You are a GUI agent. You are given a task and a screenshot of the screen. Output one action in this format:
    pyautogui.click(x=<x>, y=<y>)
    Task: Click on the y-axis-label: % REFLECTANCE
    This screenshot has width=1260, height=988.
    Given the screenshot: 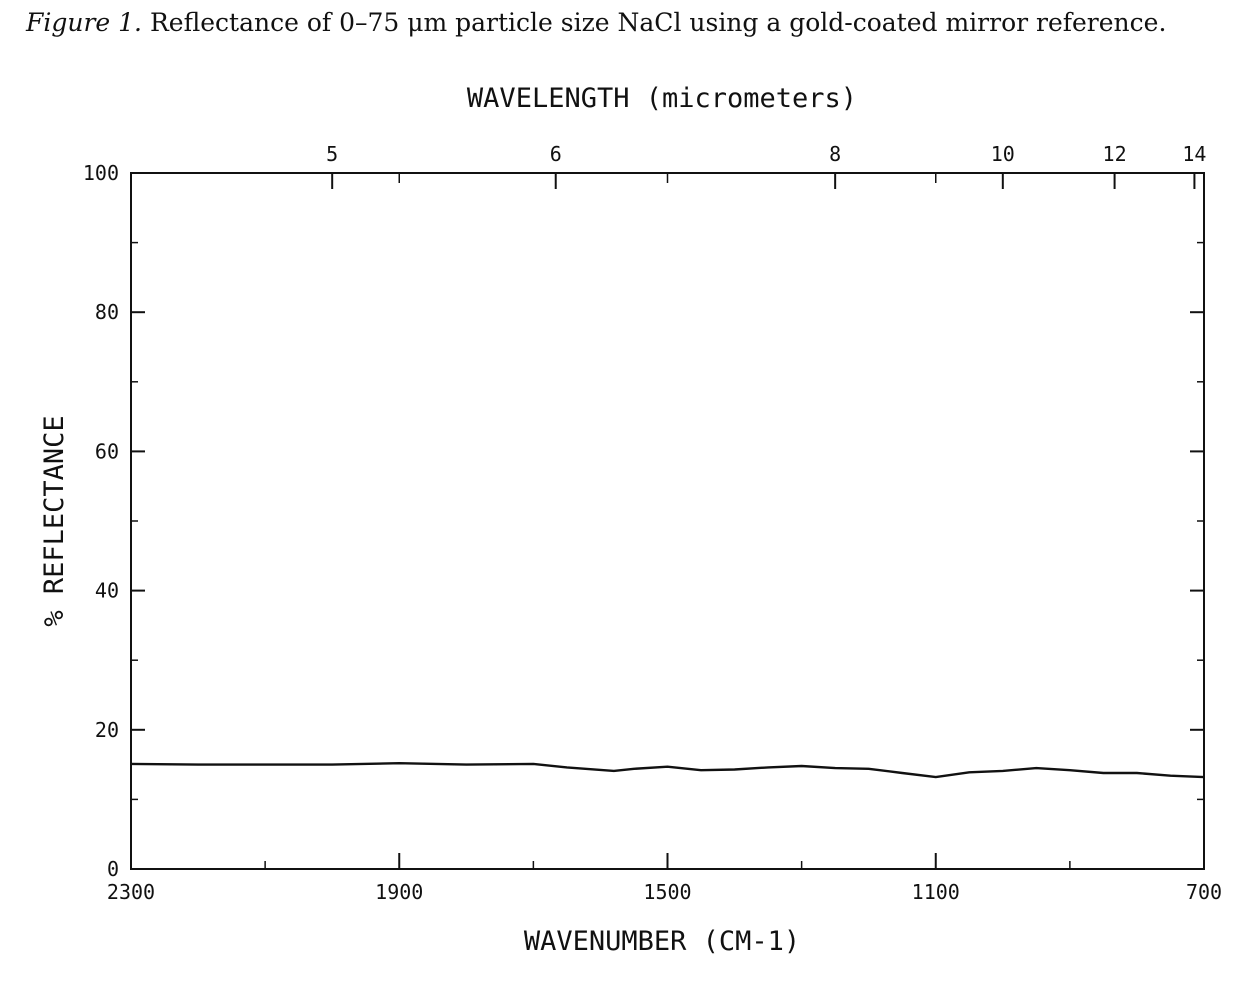 What is the action you would take?
    pyautogui.click(x=54, y=520)
    